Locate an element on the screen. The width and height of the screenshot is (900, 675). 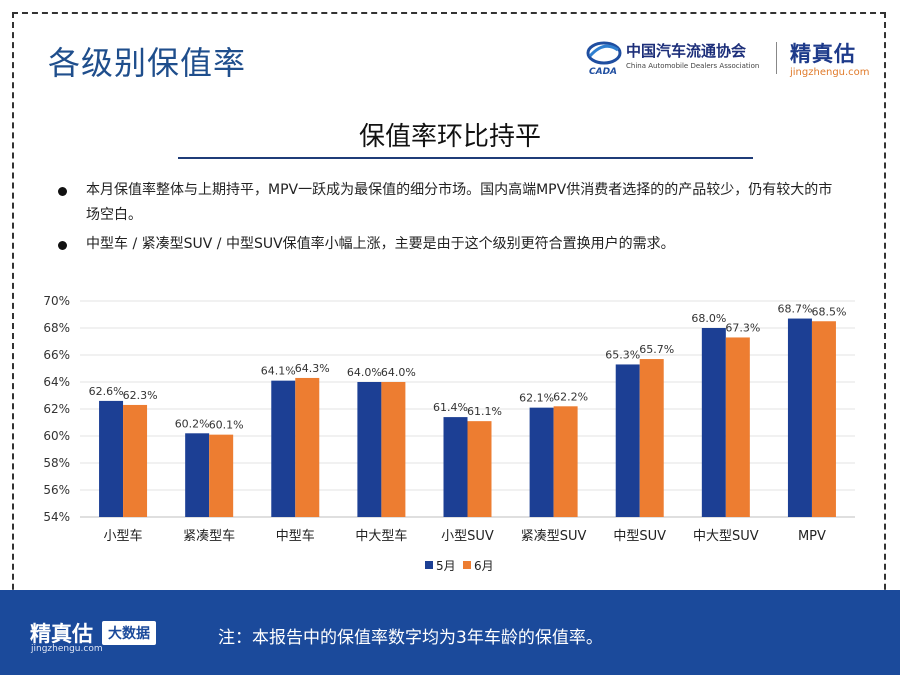
jingzhengu-logo-cn: 精真估 is located at coordinates (823, 54).